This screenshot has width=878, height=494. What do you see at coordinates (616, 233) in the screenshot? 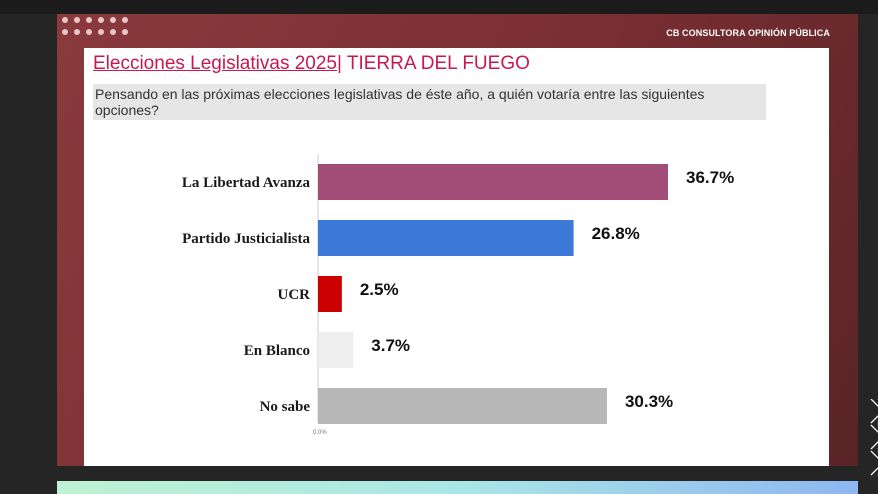
I see `value-label: 26.8%` at bounding box center [616, 233].